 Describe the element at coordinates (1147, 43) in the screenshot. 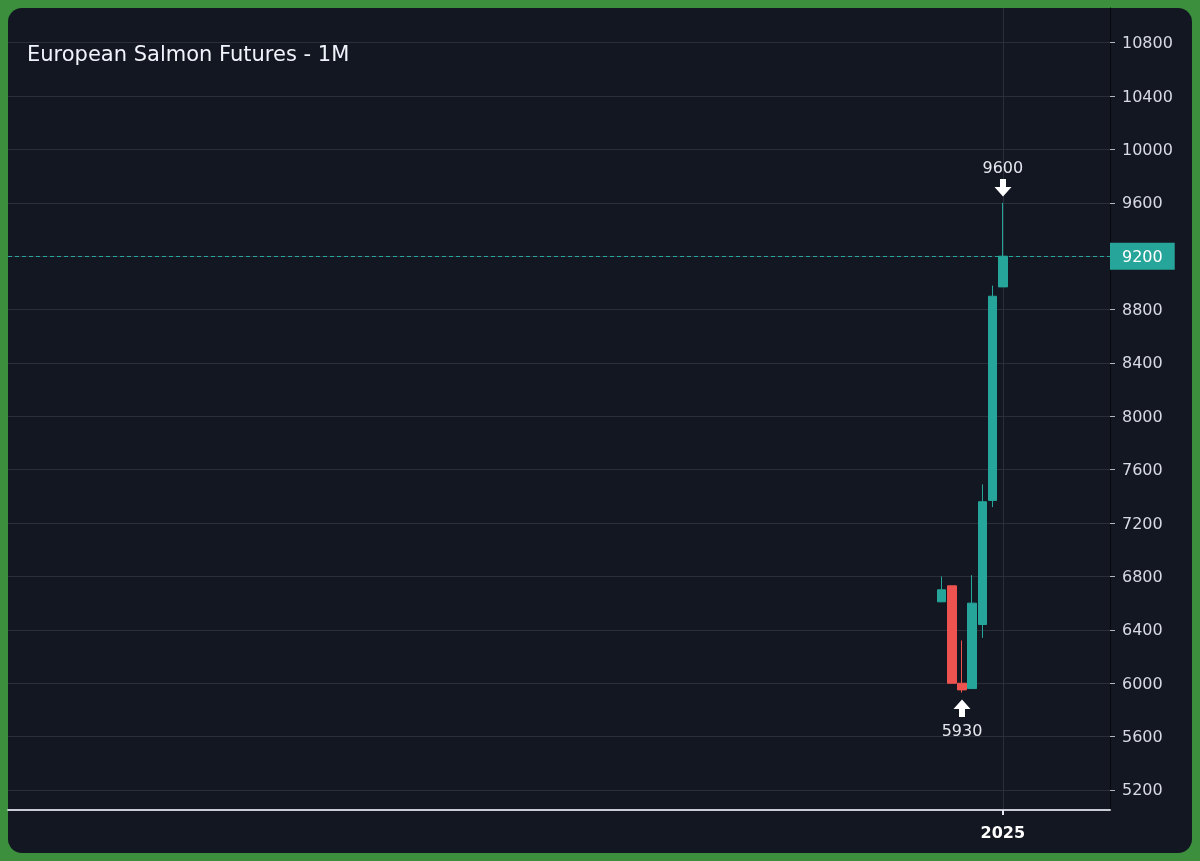

I see `y-tick-label: 10800` at that location.